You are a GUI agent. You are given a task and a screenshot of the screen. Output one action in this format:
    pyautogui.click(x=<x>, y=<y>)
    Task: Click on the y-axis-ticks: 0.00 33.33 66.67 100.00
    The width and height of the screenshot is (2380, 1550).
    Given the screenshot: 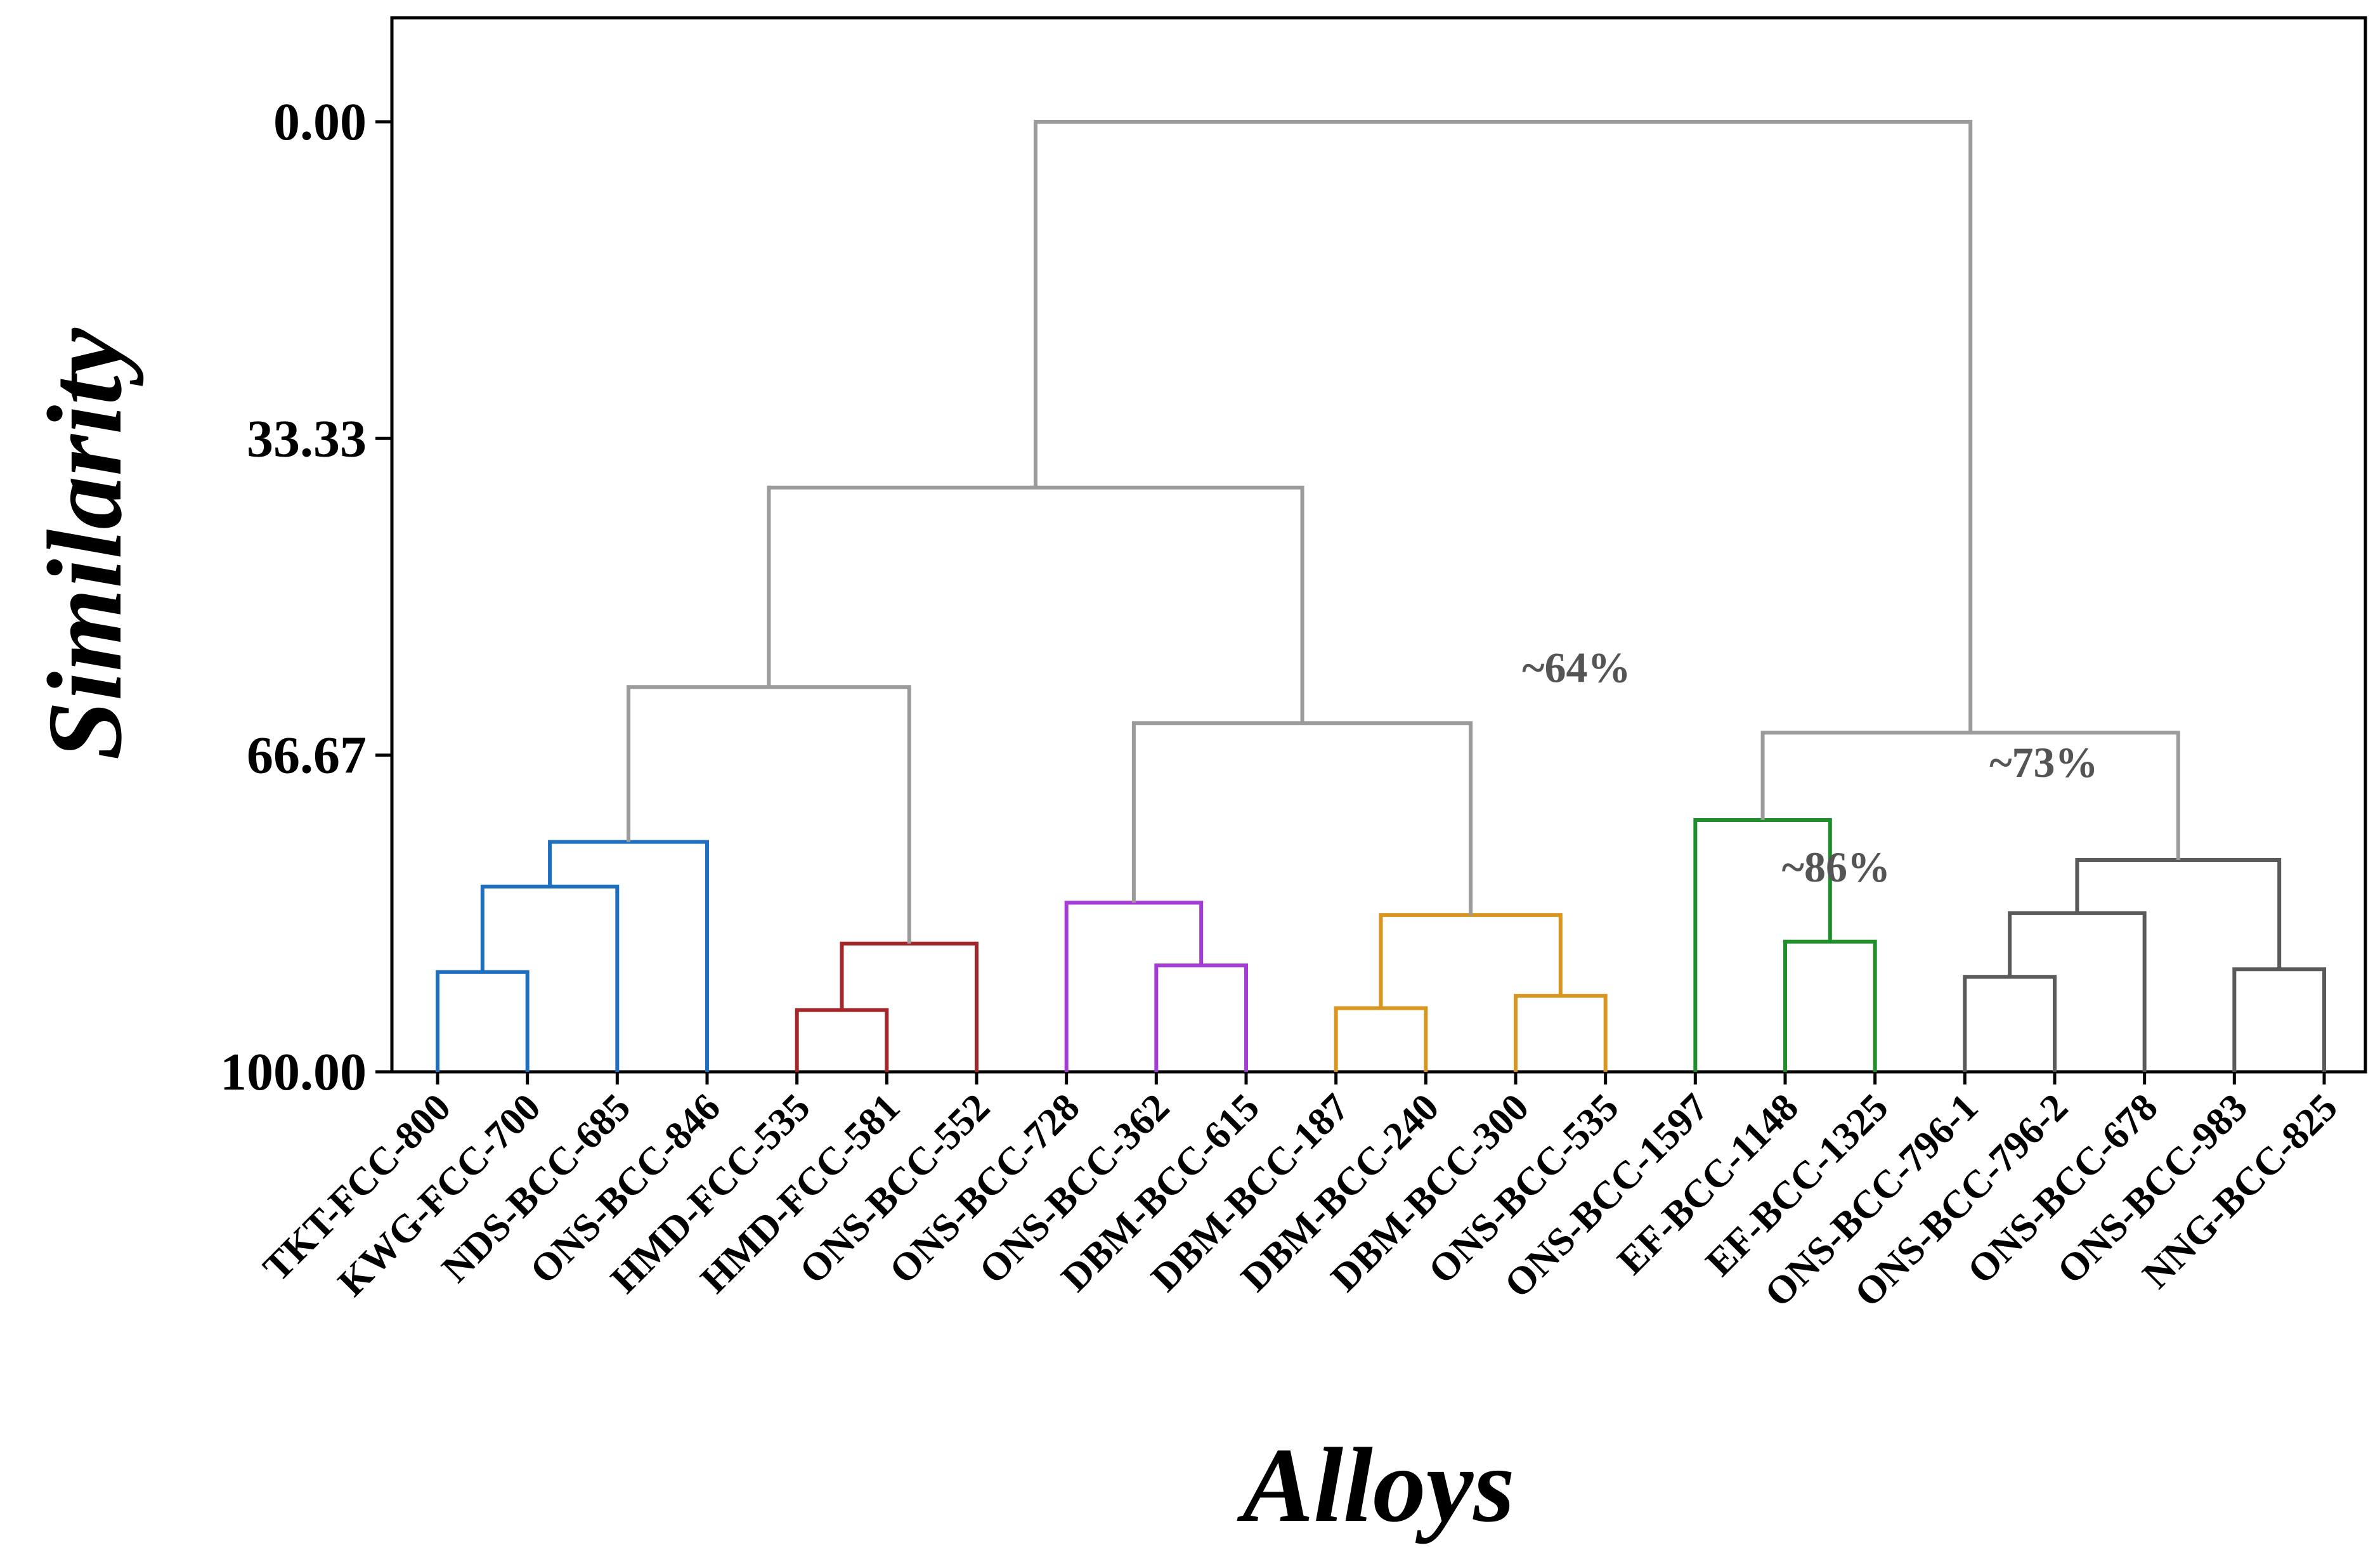 What is the action you would take?
    pyautogui.click(x=306, y=597)
    